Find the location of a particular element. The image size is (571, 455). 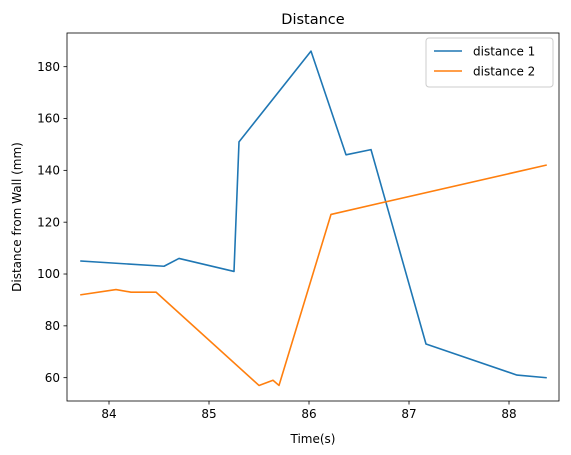

x-tick-label: 84 is located at coordinates (108, 414).